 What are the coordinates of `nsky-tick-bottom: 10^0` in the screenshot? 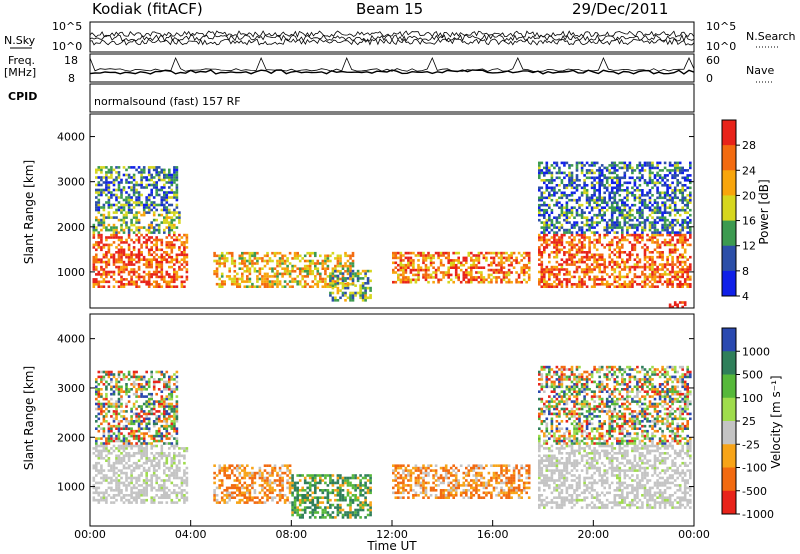 It's located at (67, 46).